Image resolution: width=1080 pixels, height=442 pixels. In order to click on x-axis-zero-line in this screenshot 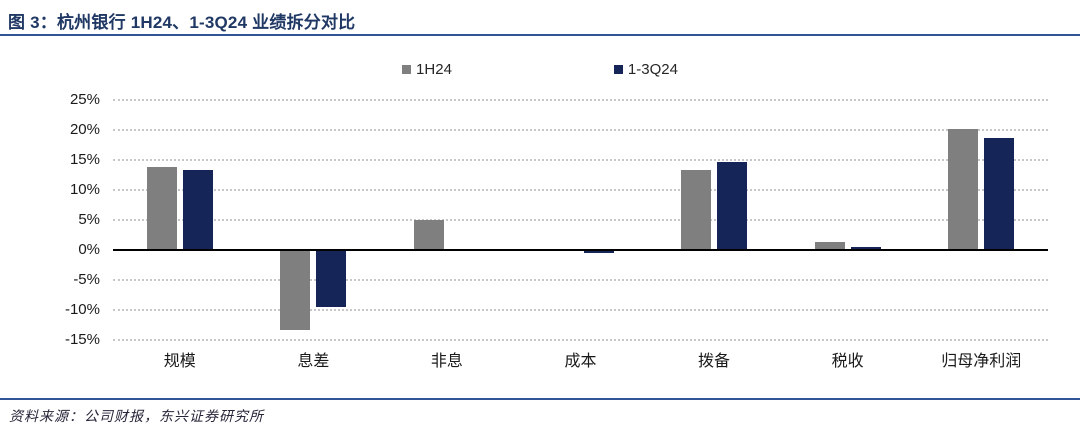, I will do `click(580, 250)`.